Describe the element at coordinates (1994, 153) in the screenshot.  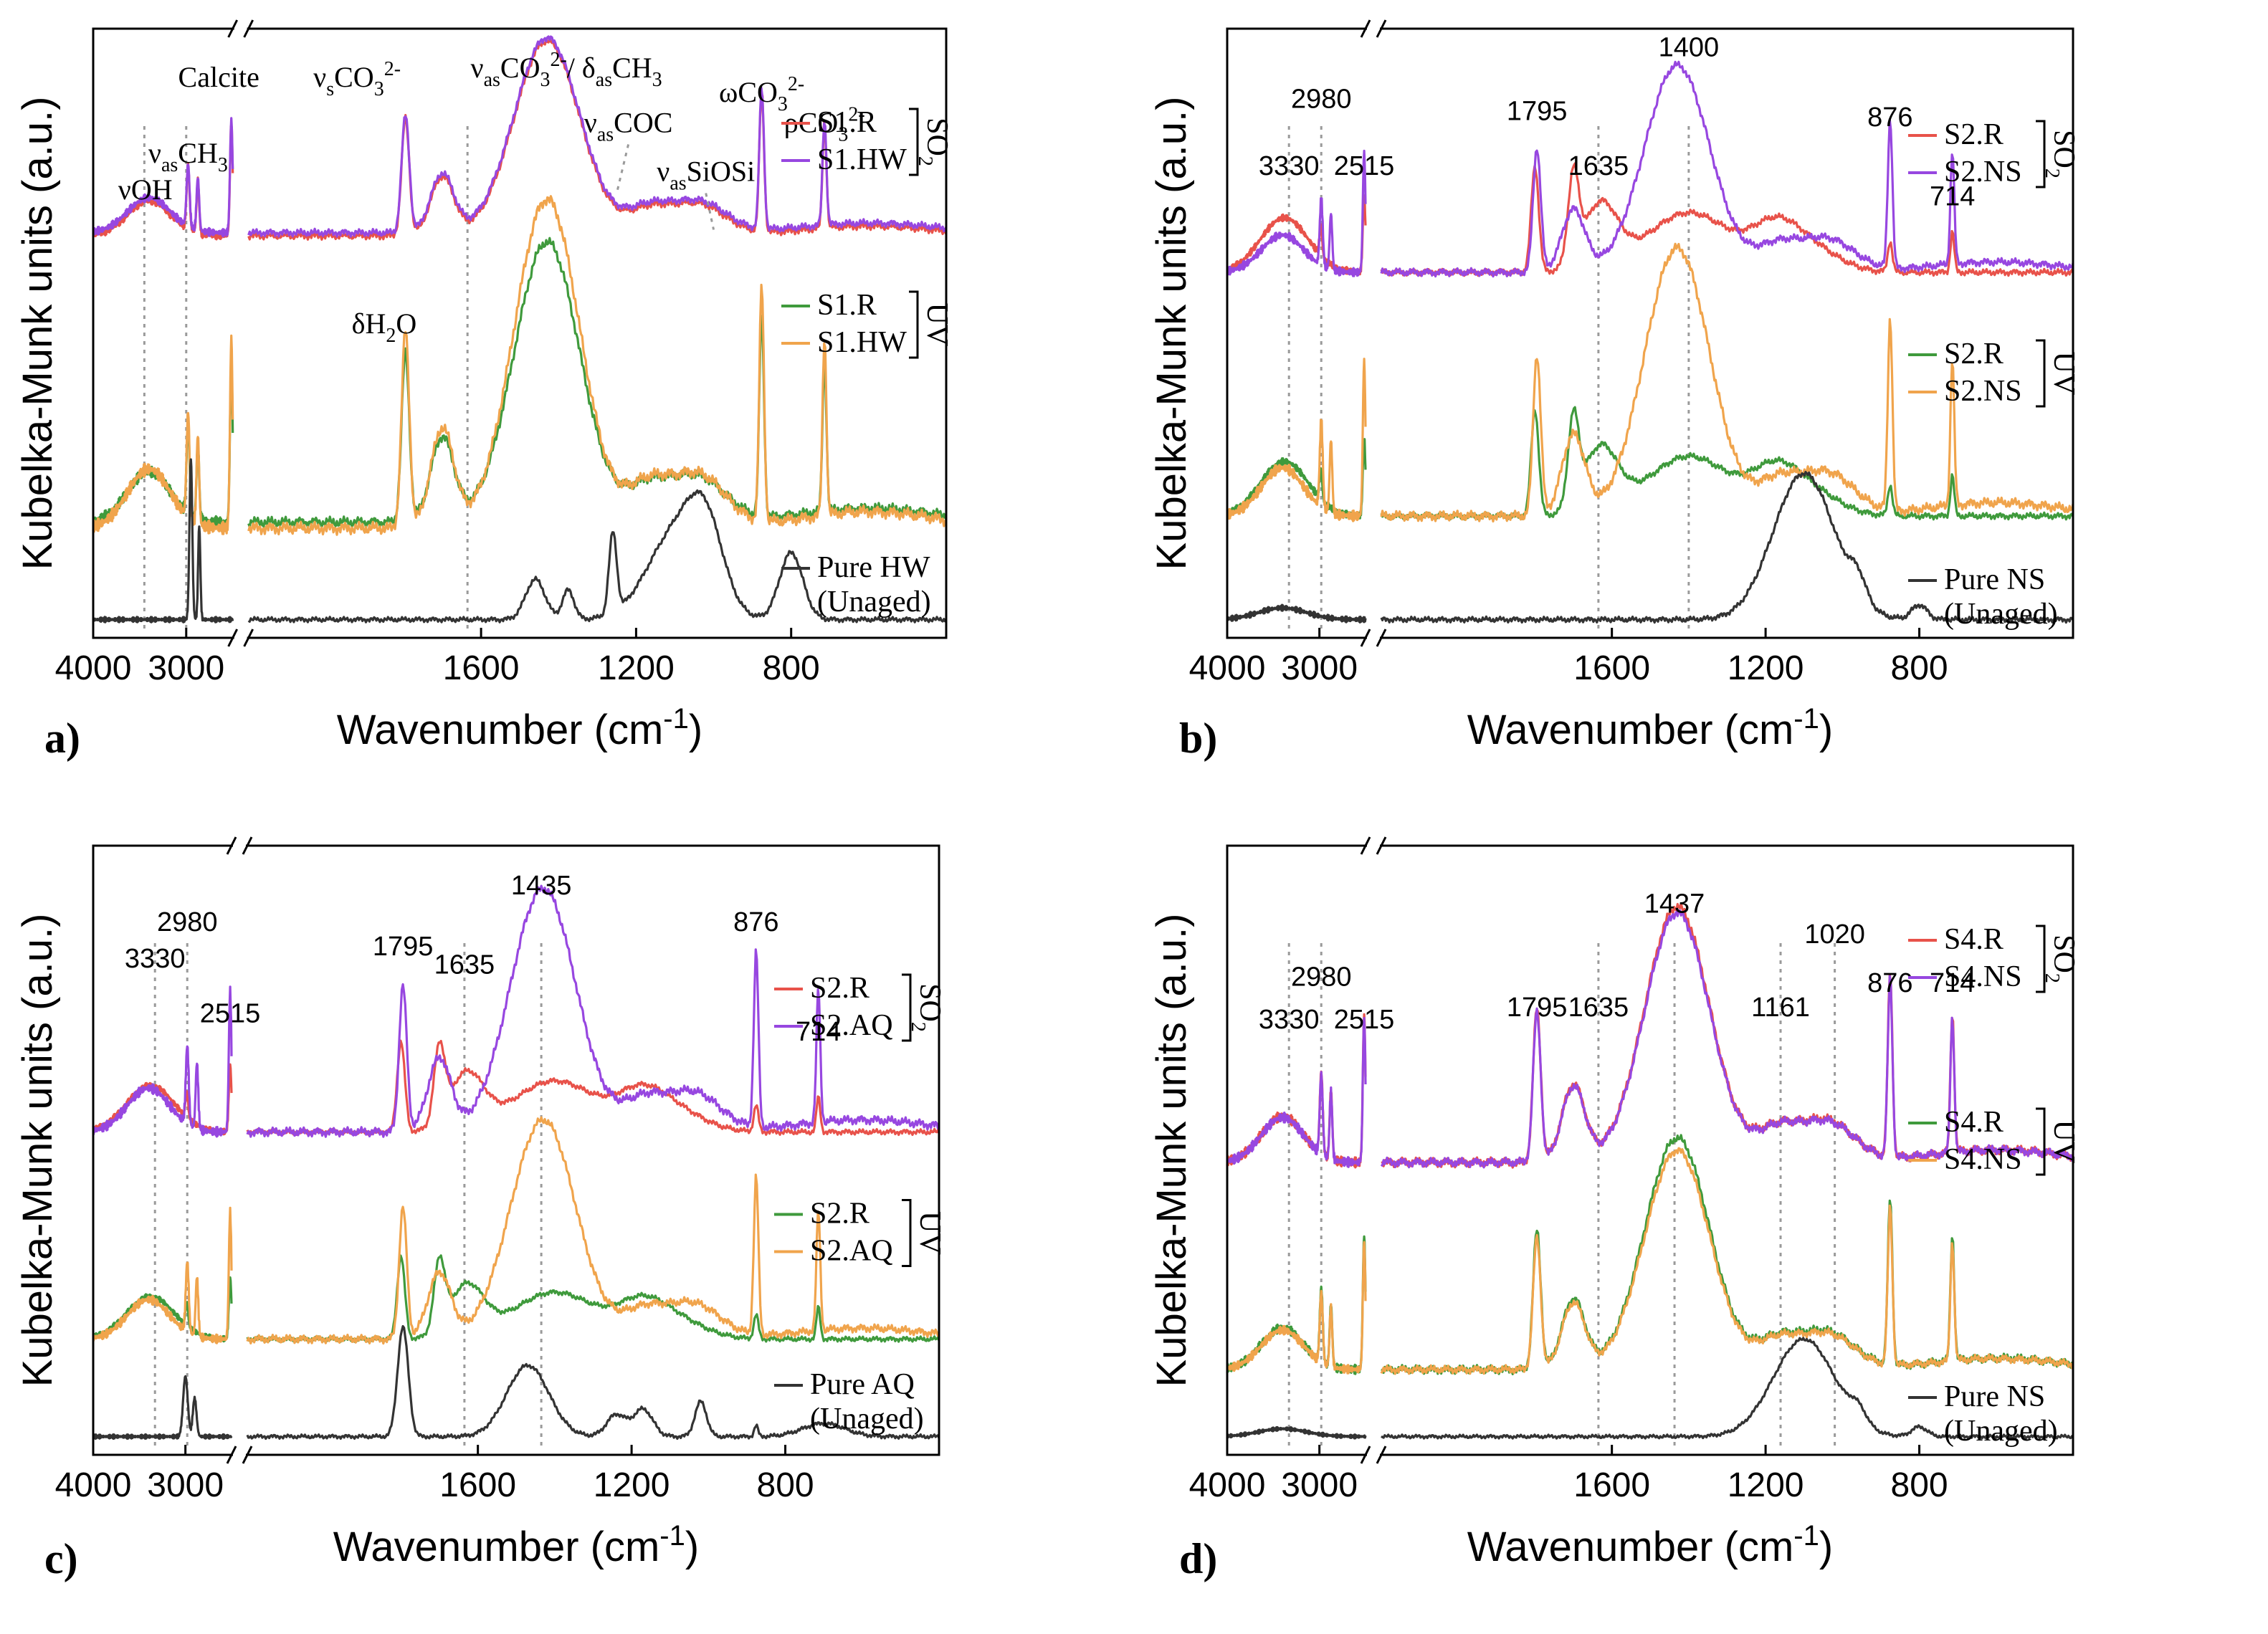
I see `legend-group: S2.R S2.NS SO2` at that location.